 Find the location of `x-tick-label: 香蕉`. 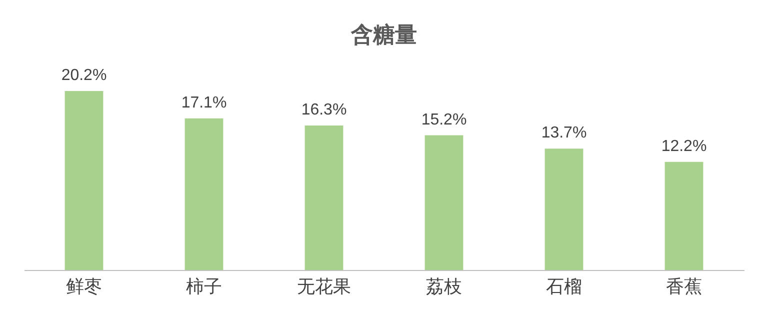

x-tick-label: 香蕉 is located at coordinates (684, 286).